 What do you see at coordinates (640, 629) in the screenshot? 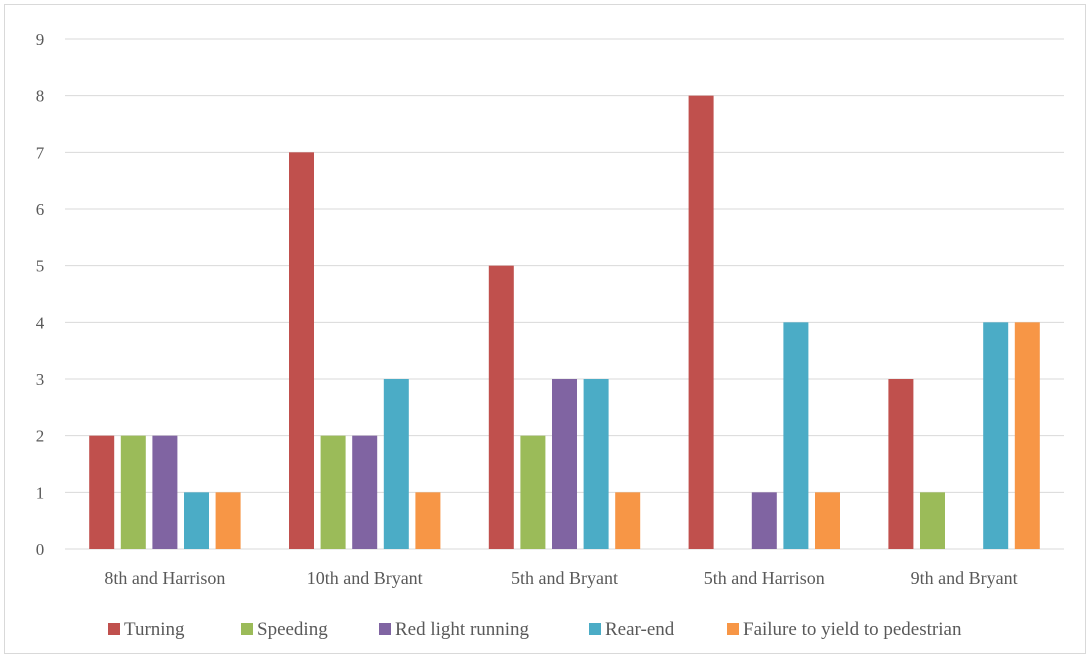
I see `legend-label: Rear-end` at bounding box center [640, 629].